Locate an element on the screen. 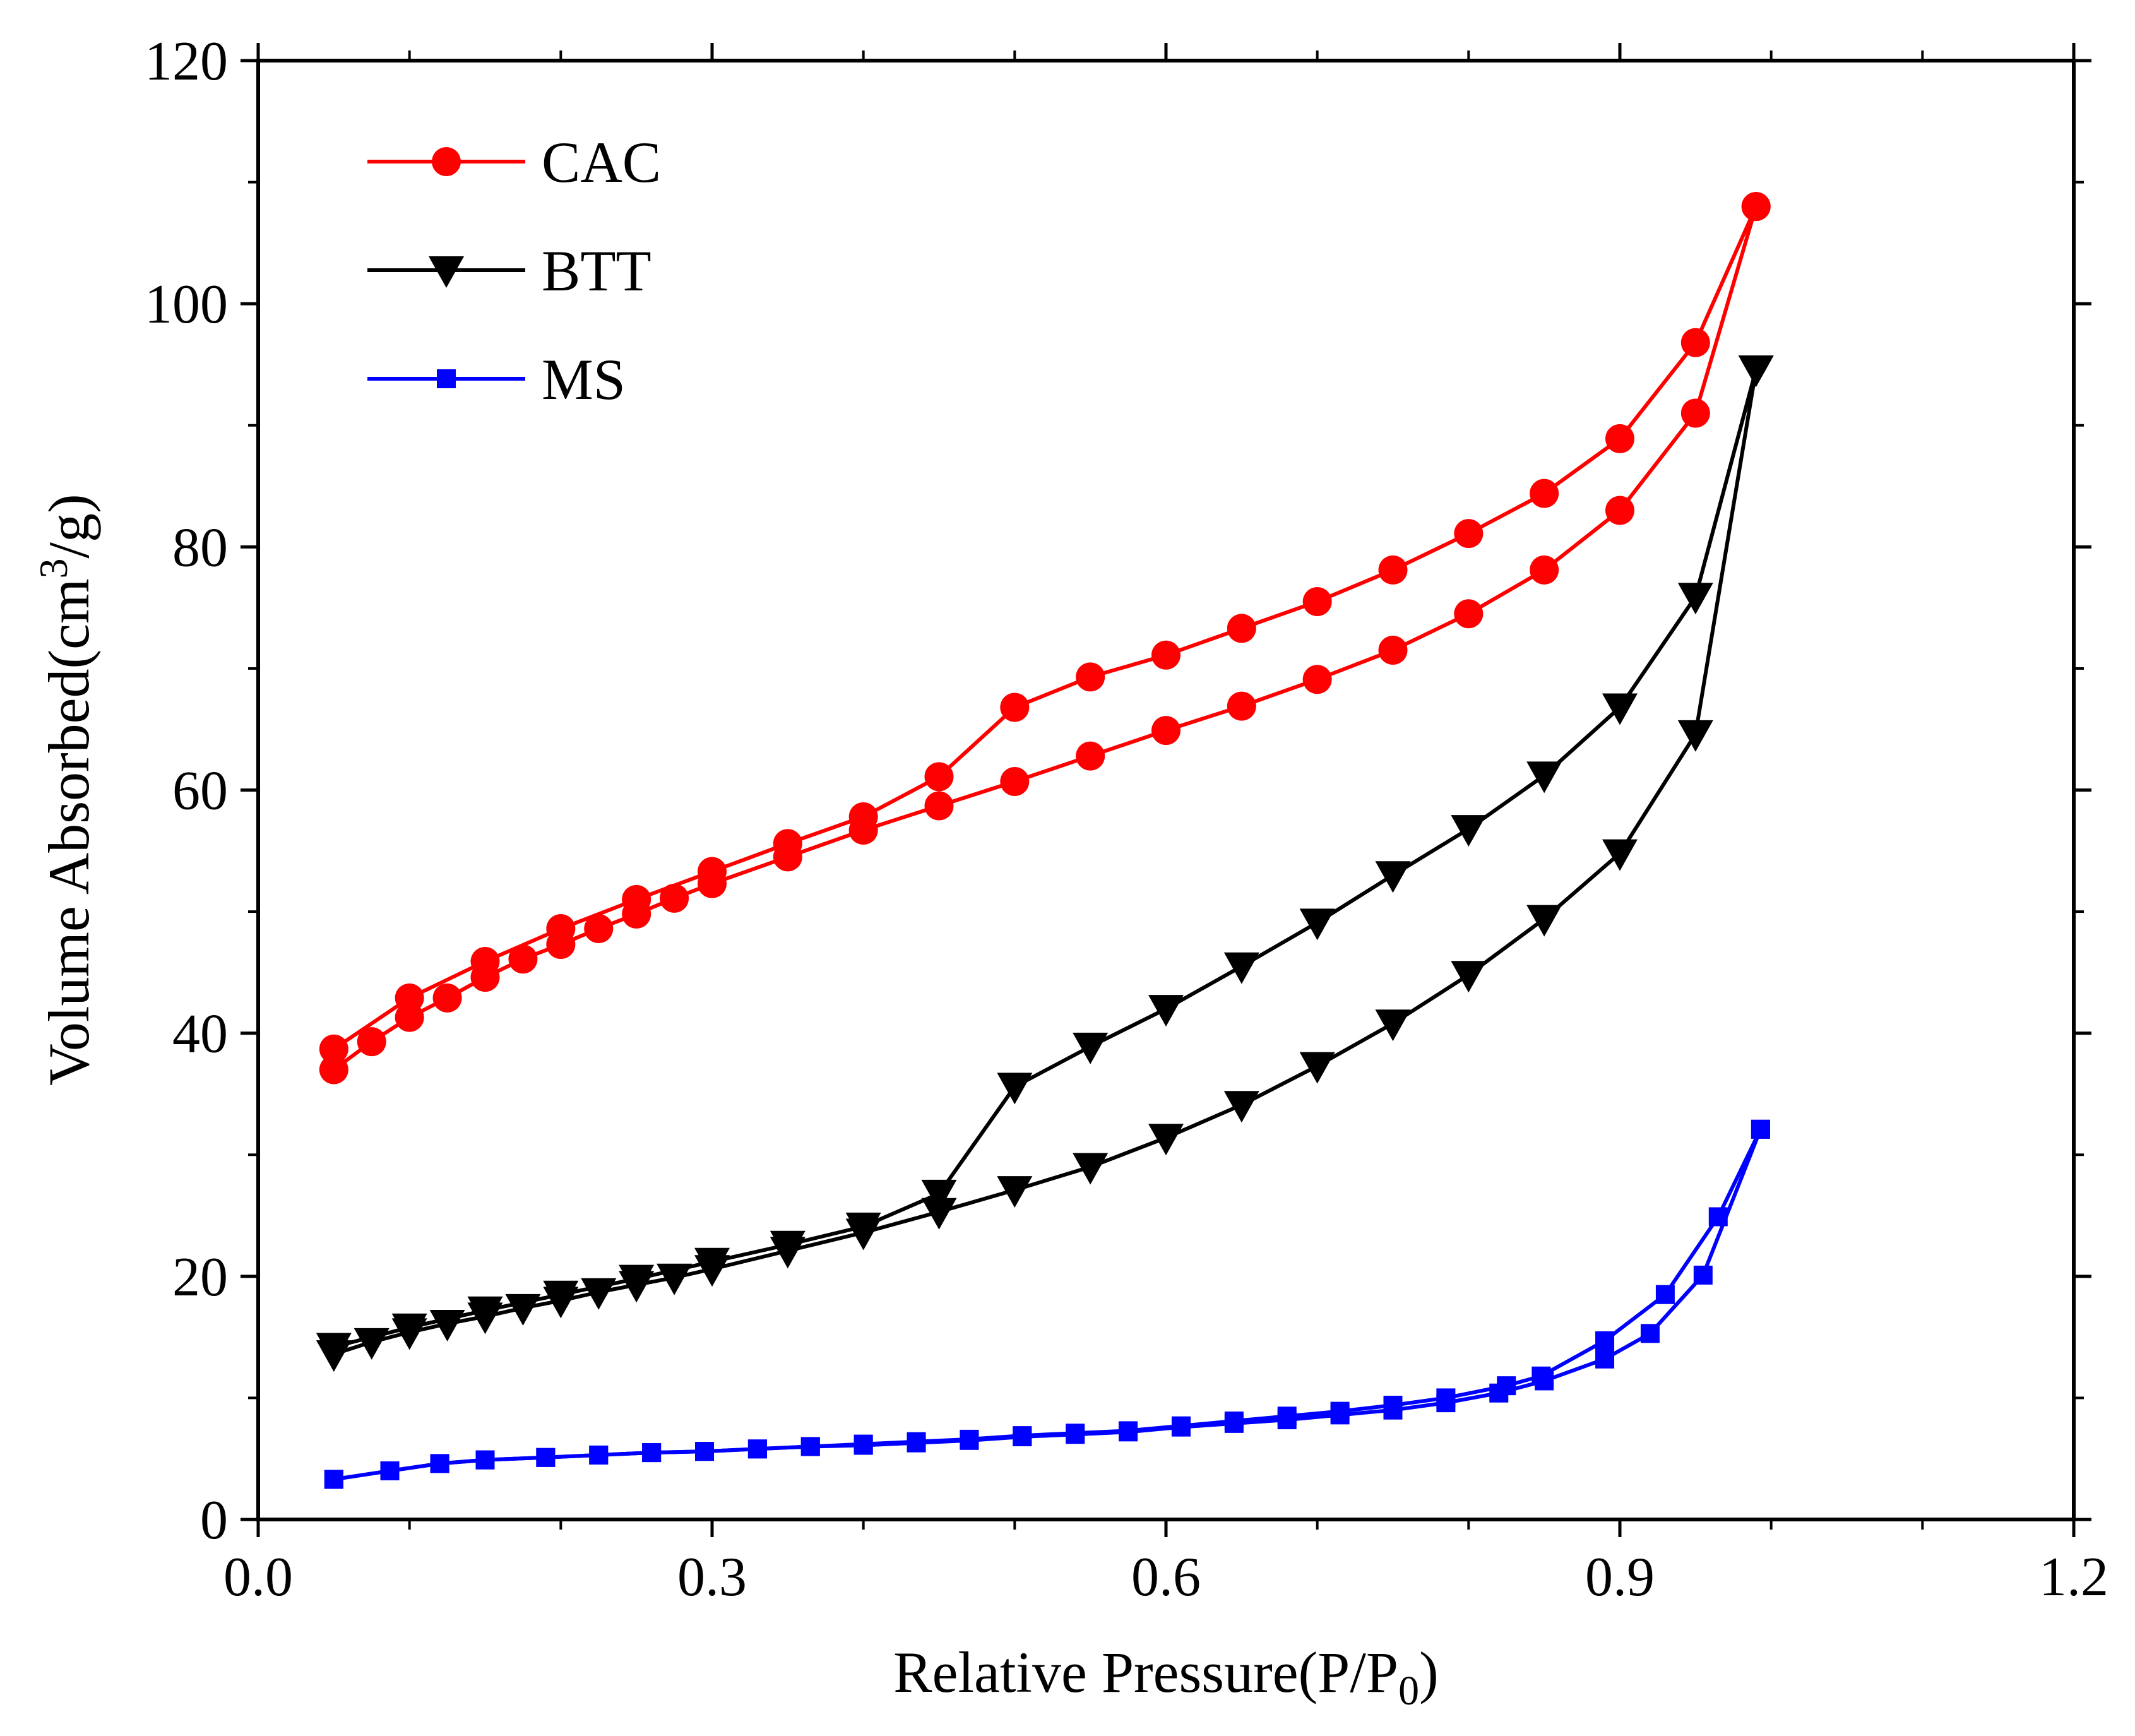 The width and height of the screenshot is (2135, 1736). y-tick-label: 120 is located at coordinates (186, 62).